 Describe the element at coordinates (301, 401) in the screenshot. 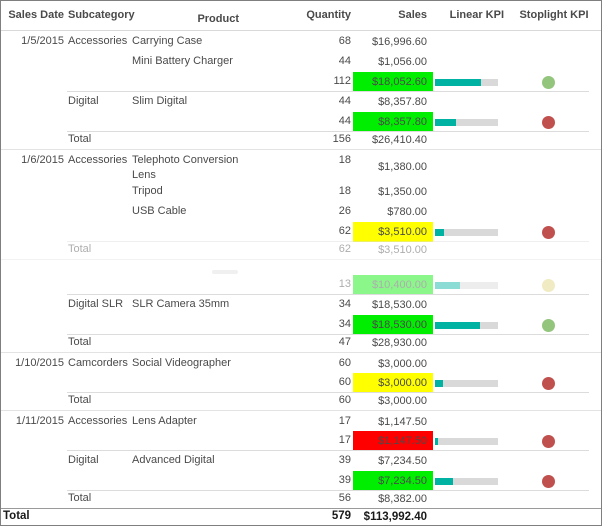

I see `group-total-row: Total 60 $3,000.00` at that location.